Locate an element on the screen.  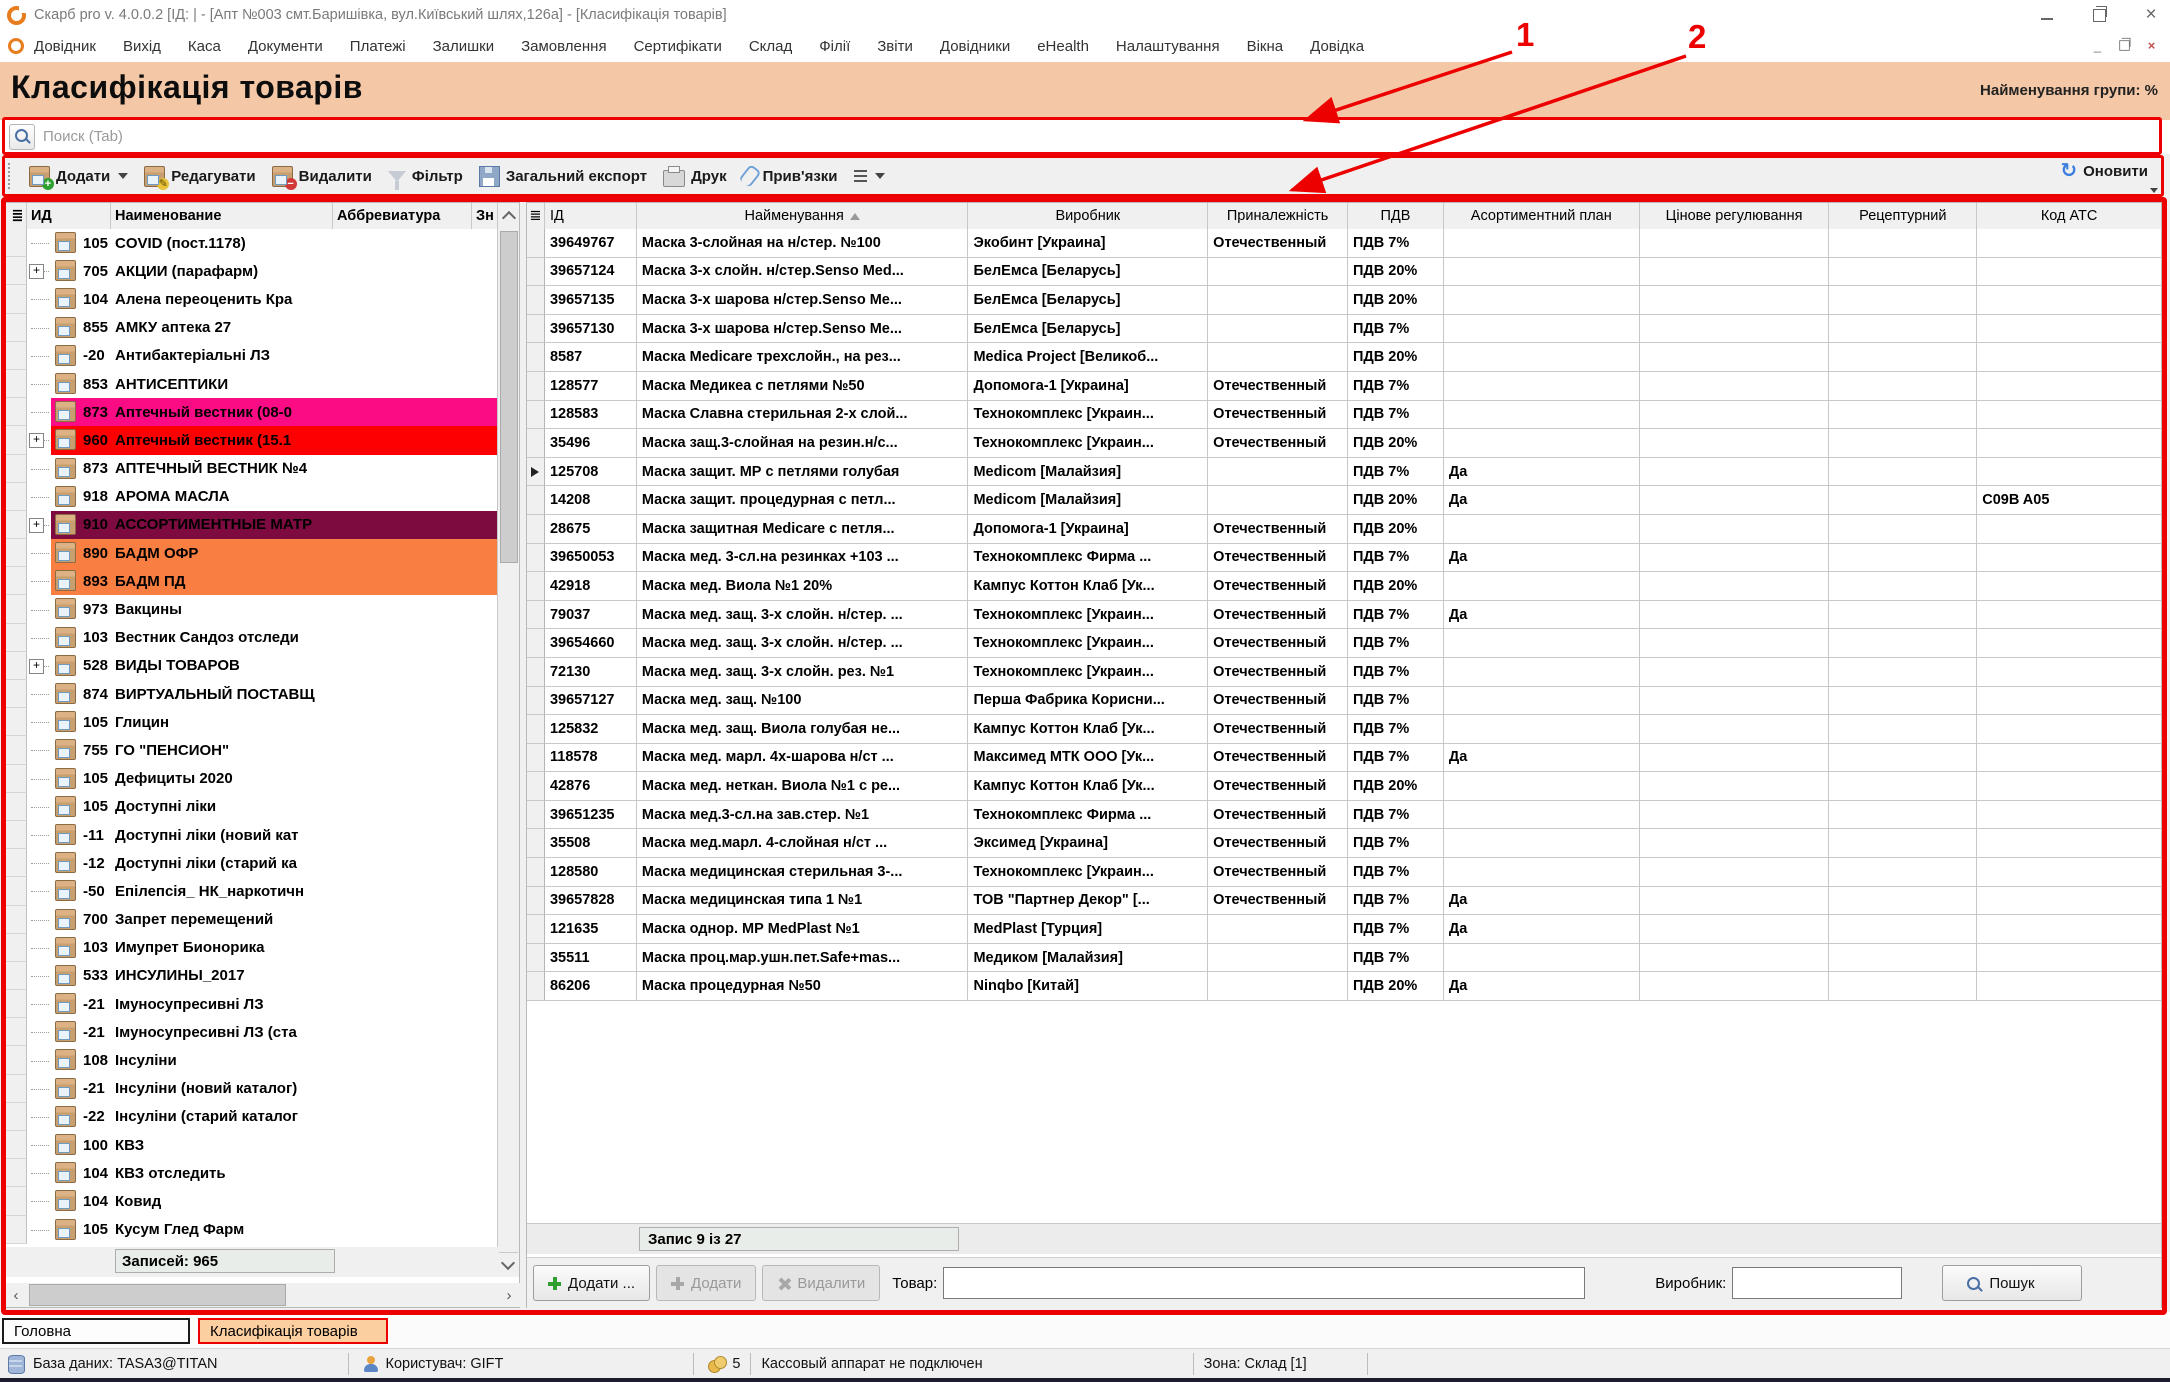
tree-row: 873 АПТЕЧНЫЙ ВЕСТНИК №4 is located at coordinates (252, 468).